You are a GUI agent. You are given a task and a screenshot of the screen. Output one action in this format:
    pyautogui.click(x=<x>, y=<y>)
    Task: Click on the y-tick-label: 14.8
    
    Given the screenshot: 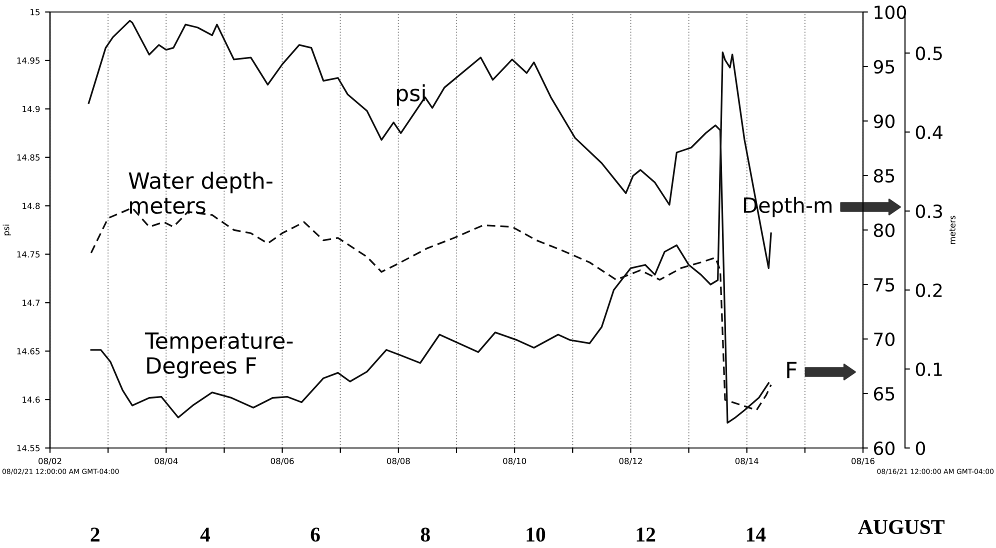 What is the action you would take?
    pyautogui.click(x=31, y=206)
    